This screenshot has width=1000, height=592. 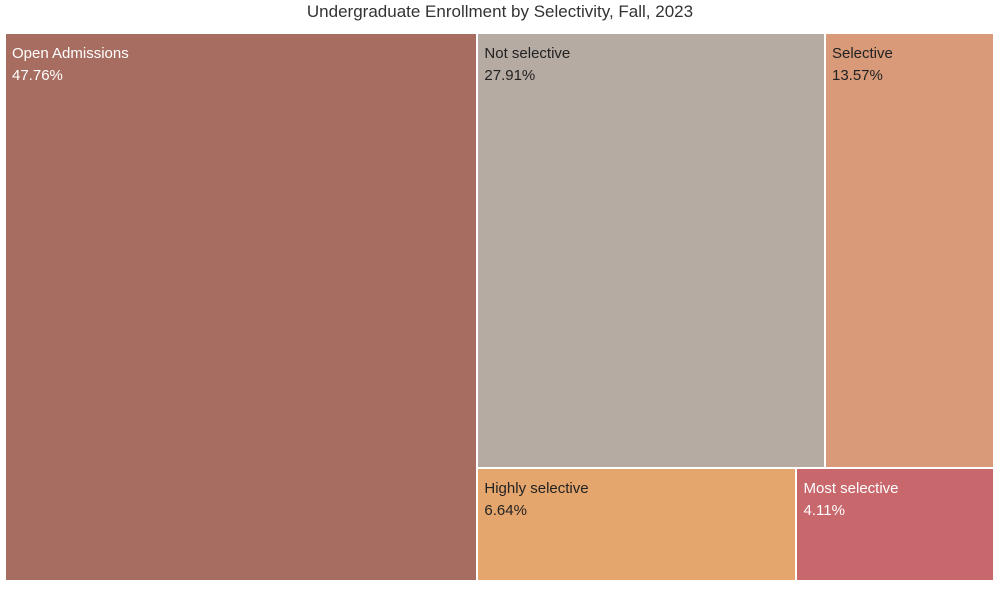 I want to click on tile-label: Selective 13.57%, so click(x=862, y=65).